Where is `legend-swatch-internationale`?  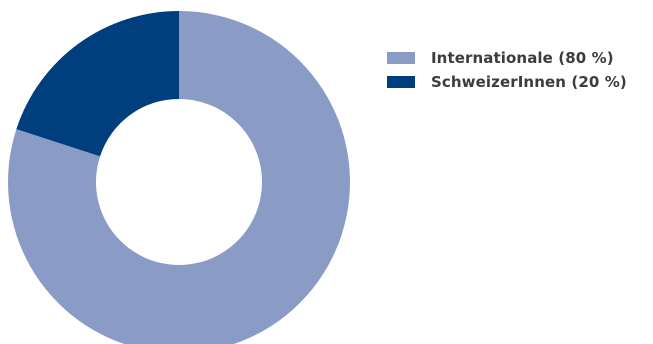
legend-swatch-internationale is located at coordinates (401, 58).